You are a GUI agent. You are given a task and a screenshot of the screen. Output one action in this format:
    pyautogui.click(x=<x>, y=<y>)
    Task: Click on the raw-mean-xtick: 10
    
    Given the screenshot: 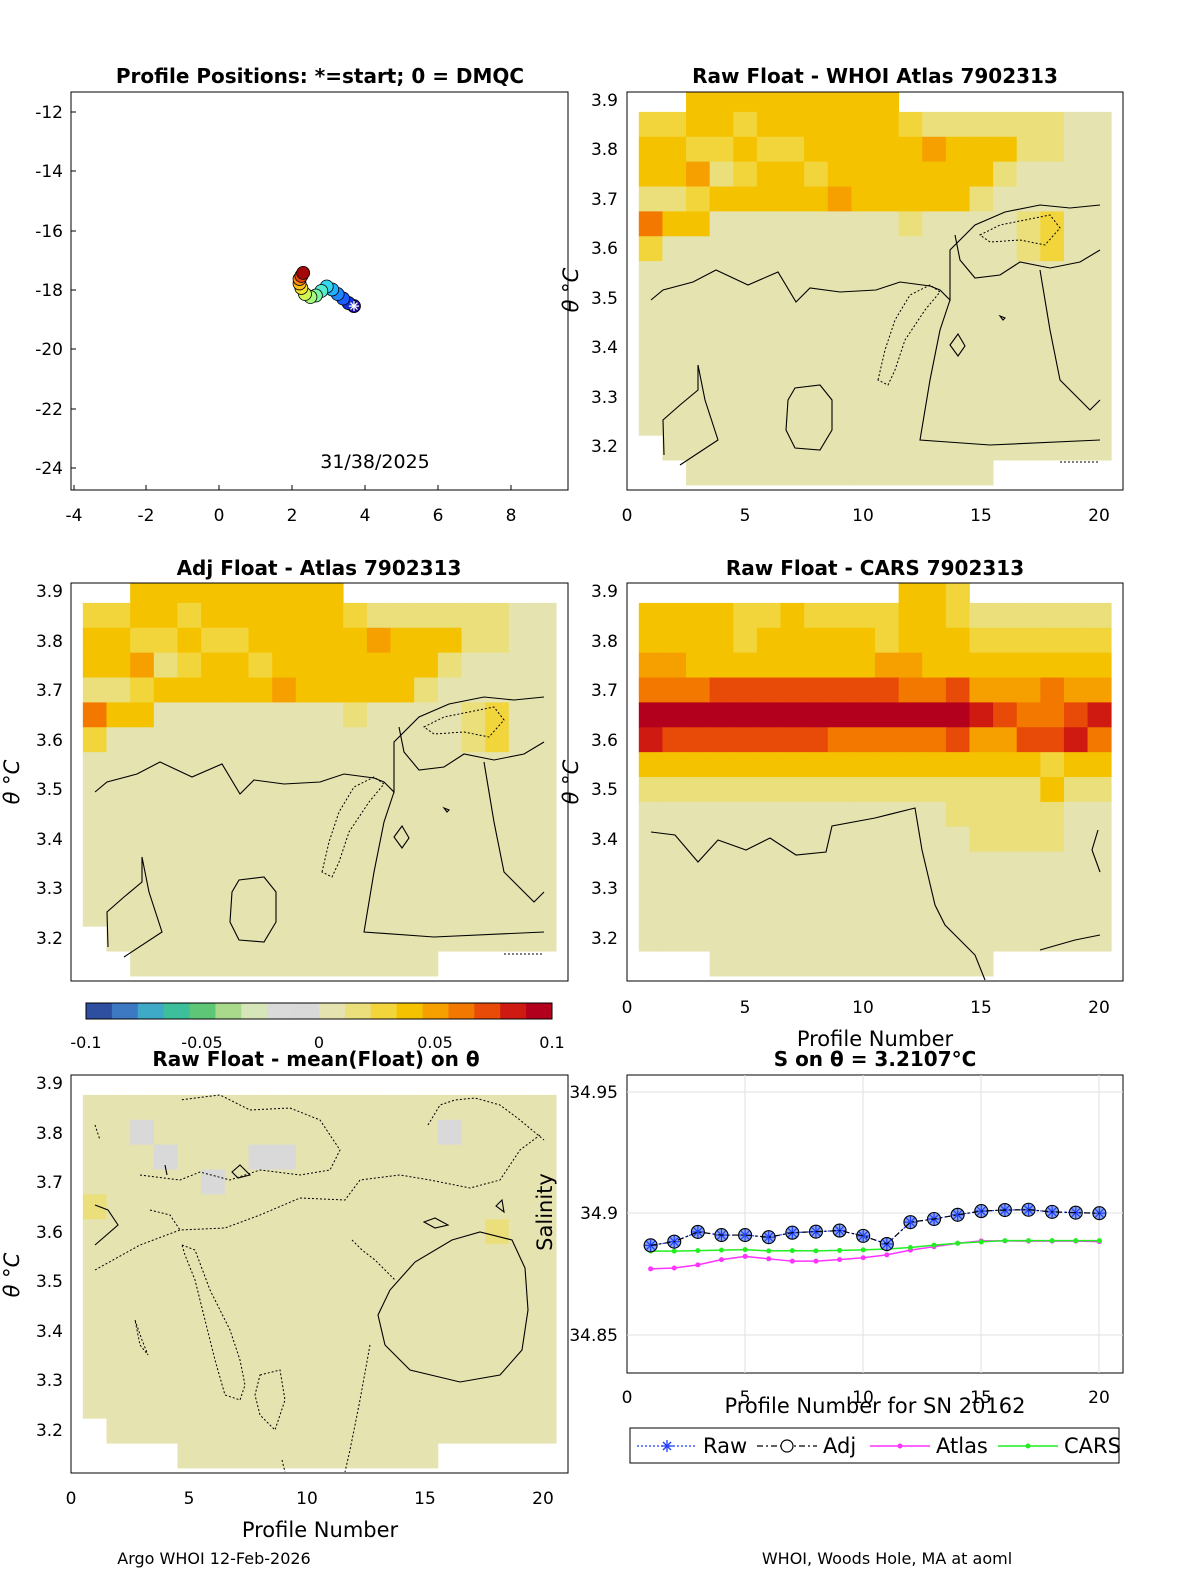 What is the action you would take?
    pyautogui.click(x=307, y=1499)
    